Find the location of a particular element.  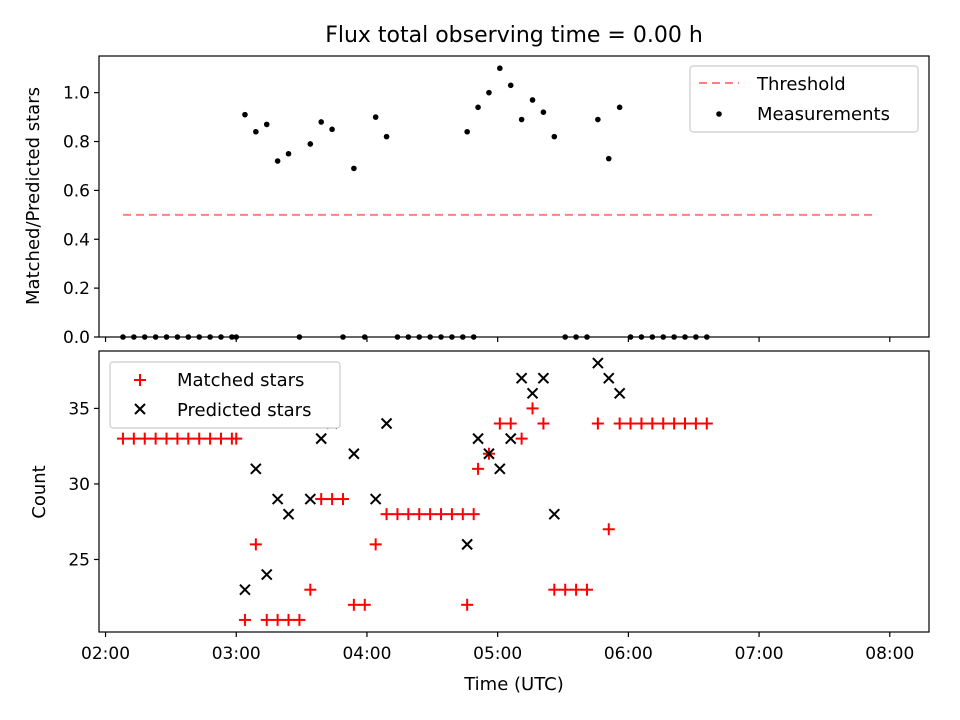

x-axis-label: Time (UTC) is located at coordinates (513, 684).